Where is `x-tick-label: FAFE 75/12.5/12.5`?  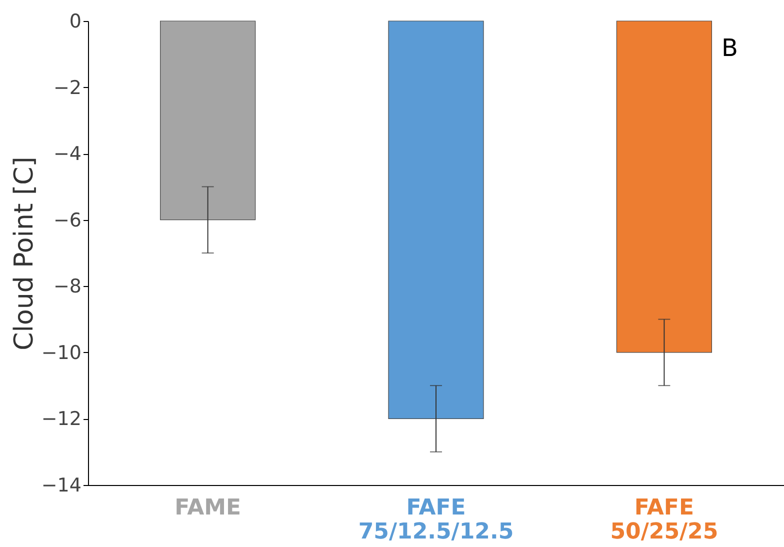 x-tick-label: FAFE 75/12.5/12.5 is located at coordinates (436, 520).